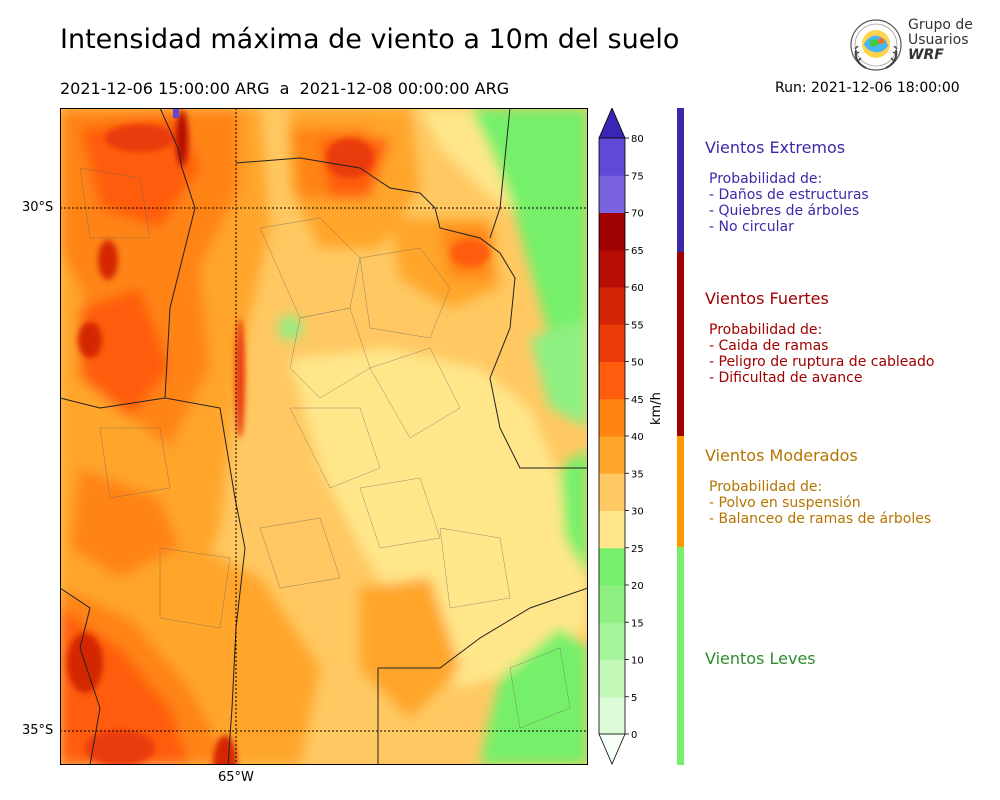  Describe the element at coordinates (766, 487) in the screenshot. I see `category-moderate-intro: Probabilidad de:` at that location.